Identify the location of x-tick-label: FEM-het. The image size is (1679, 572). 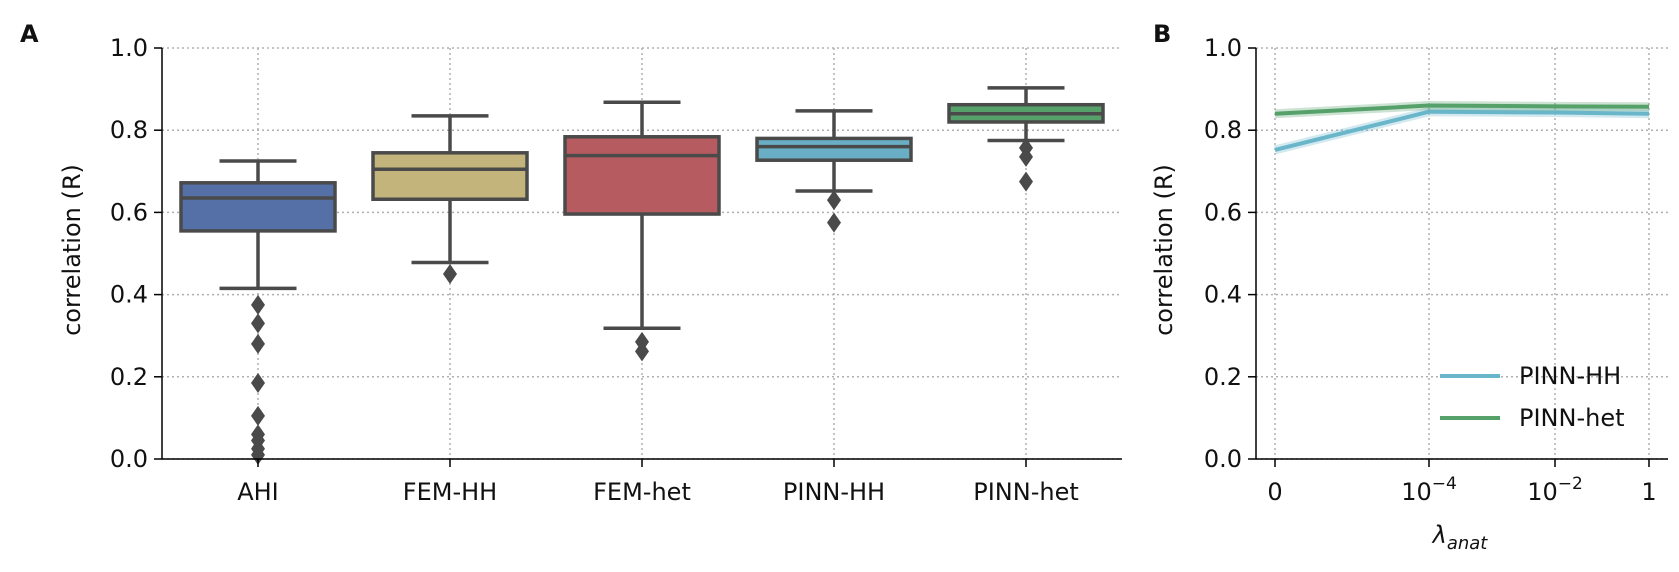
(642, 492).